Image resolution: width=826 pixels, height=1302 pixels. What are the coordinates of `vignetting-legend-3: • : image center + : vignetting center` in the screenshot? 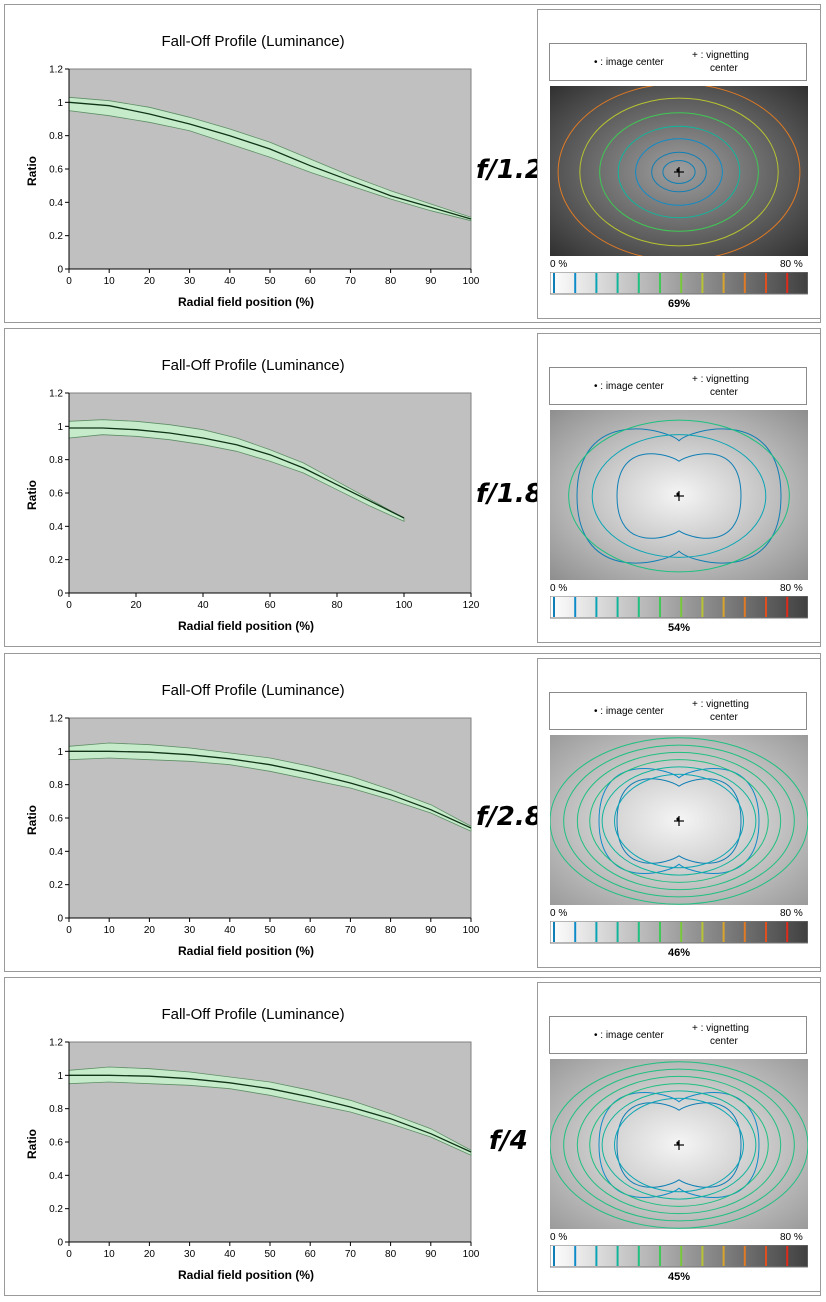 It's located at (678, 711).